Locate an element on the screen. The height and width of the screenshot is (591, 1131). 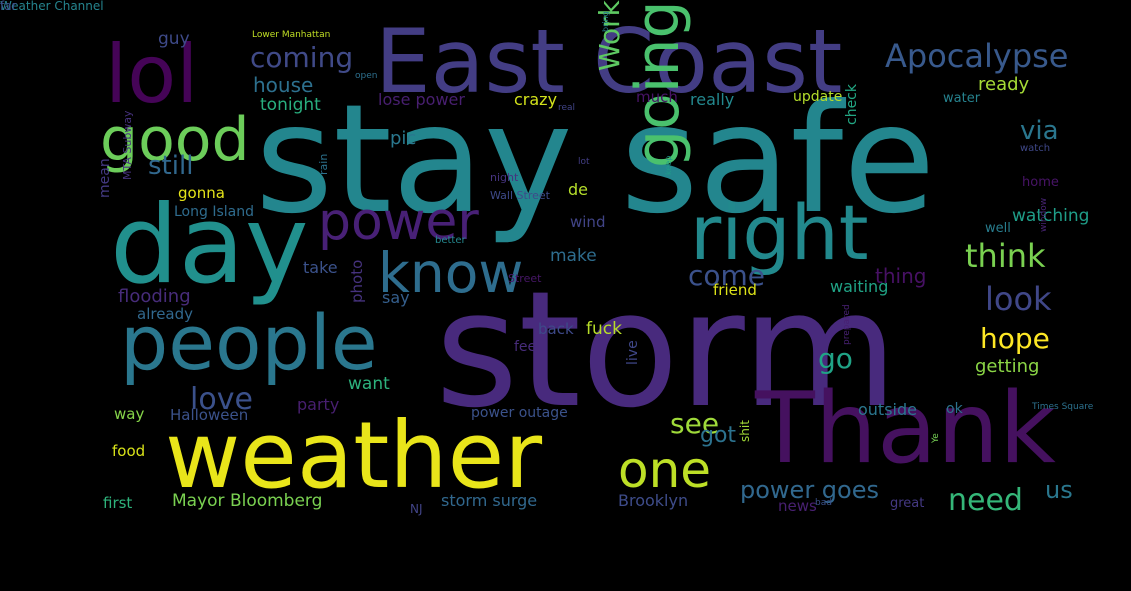
word-88: bring is located at coordinates (605, 21).